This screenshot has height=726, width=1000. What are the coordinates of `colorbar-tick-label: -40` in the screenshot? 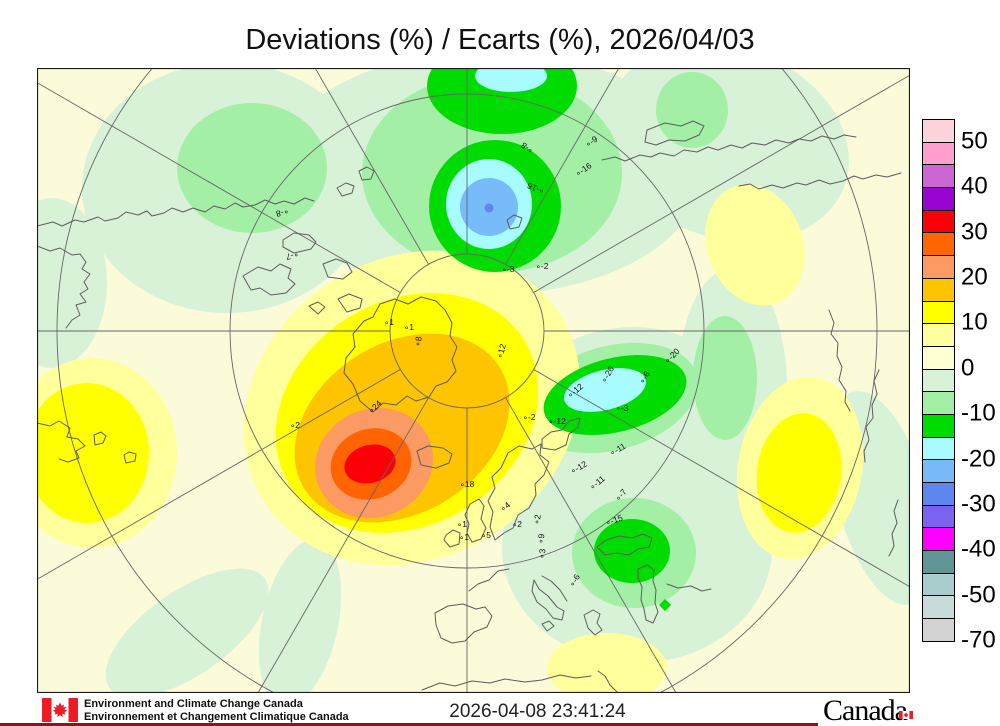 It's located at (978, 549).